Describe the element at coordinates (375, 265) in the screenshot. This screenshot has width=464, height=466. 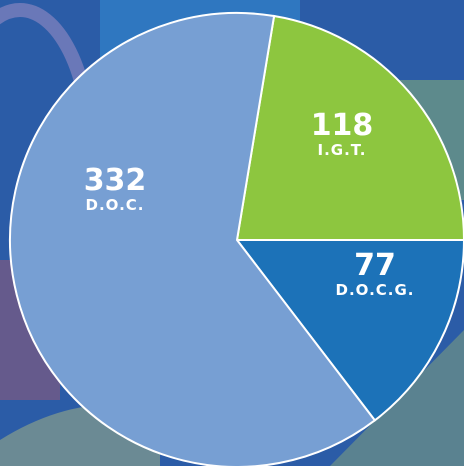
I see `value-label: 77` at that location.